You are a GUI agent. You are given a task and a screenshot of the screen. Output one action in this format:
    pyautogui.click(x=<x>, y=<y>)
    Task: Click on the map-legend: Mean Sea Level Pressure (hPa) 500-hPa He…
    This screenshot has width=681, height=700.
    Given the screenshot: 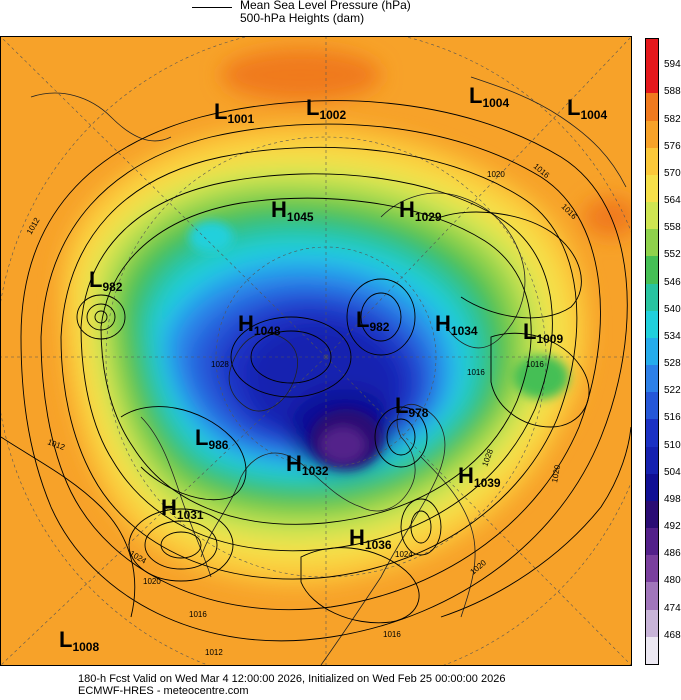 What is the action you would take?
    pyautogui.click(x=340, y=17)
    